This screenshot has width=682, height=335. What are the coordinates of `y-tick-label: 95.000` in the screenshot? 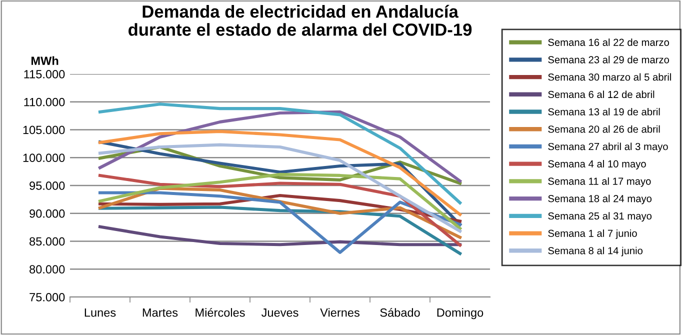 It's located at (47, 186).